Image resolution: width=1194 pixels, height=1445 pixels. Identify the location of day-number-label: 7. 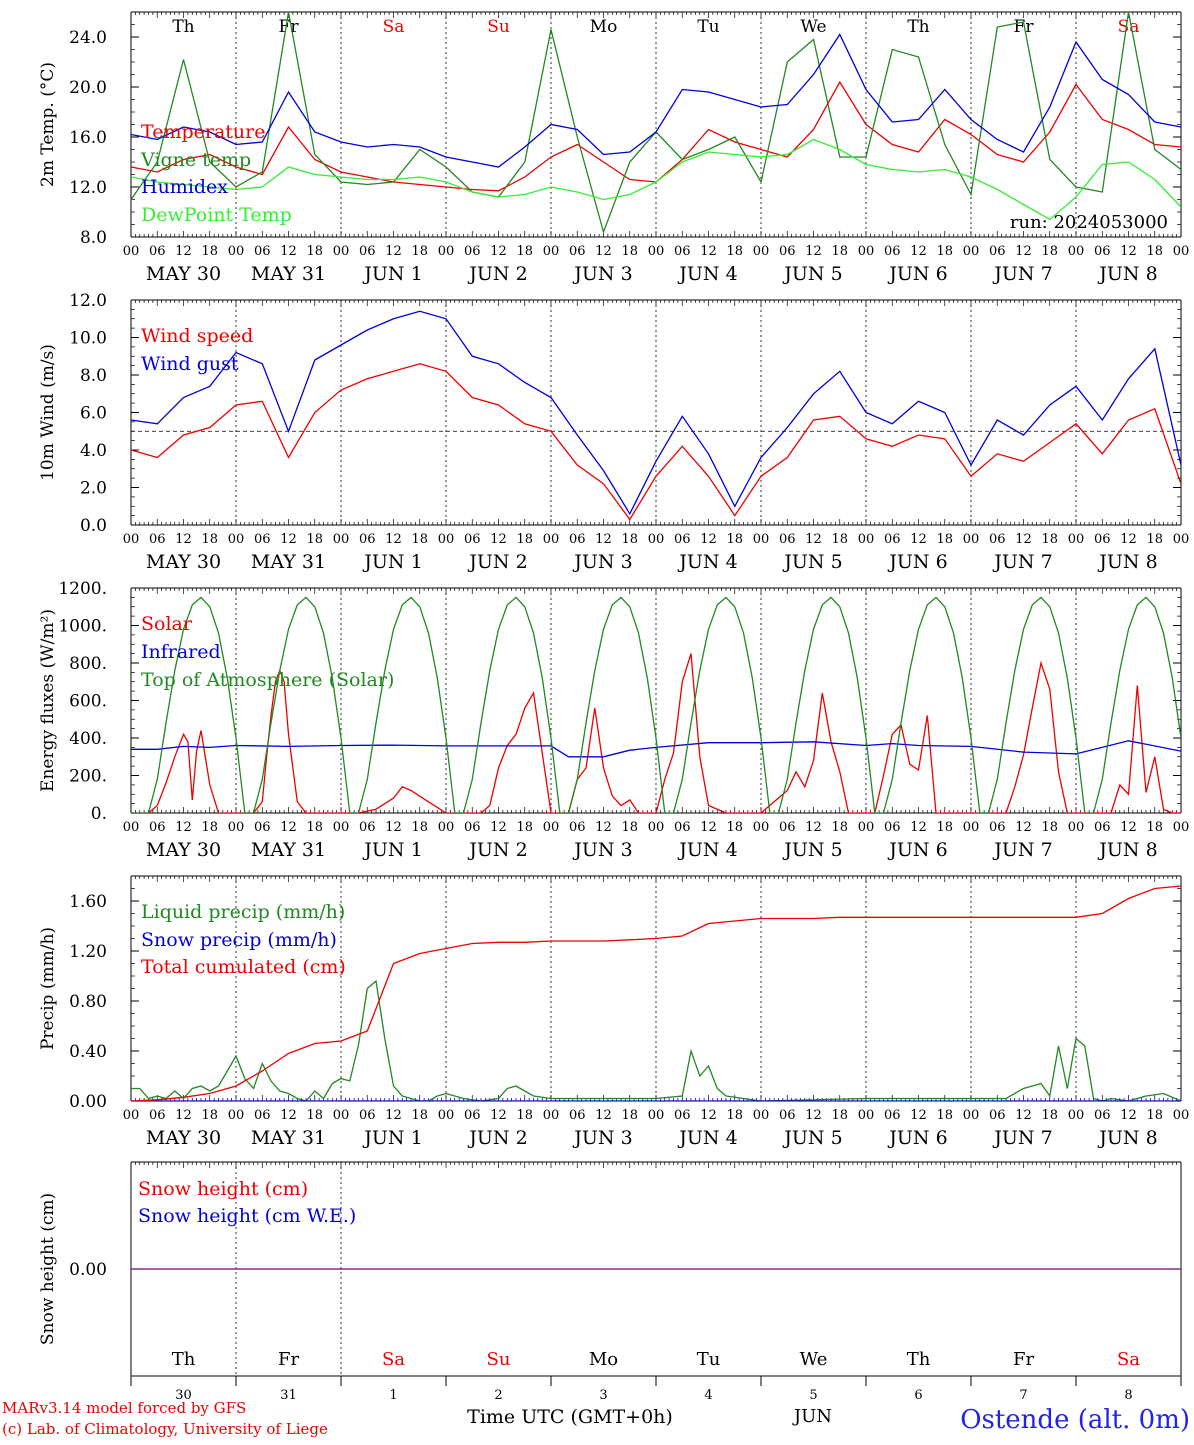
(1023, 1395).